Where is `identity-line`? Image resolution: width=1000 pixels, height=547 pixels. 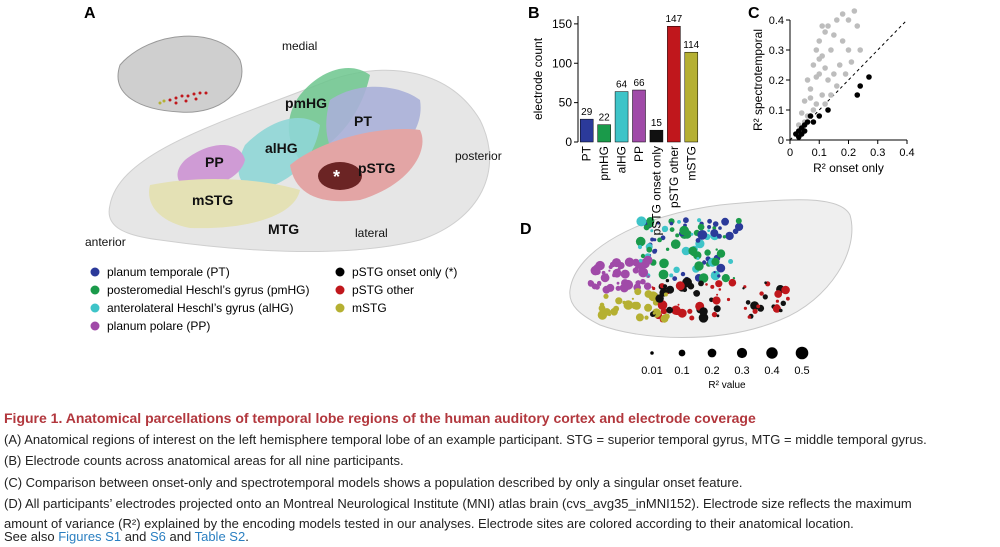
identity-line is located at coordinates (848, 80).